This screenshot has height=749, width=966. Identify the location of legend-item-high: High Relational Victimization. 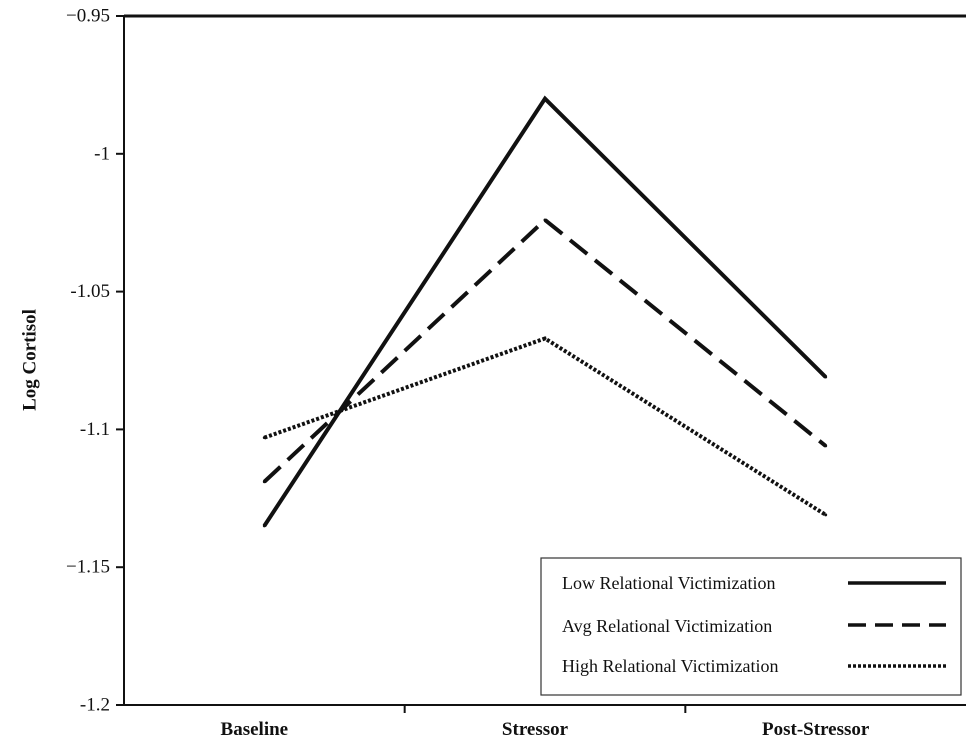
(754, 666).